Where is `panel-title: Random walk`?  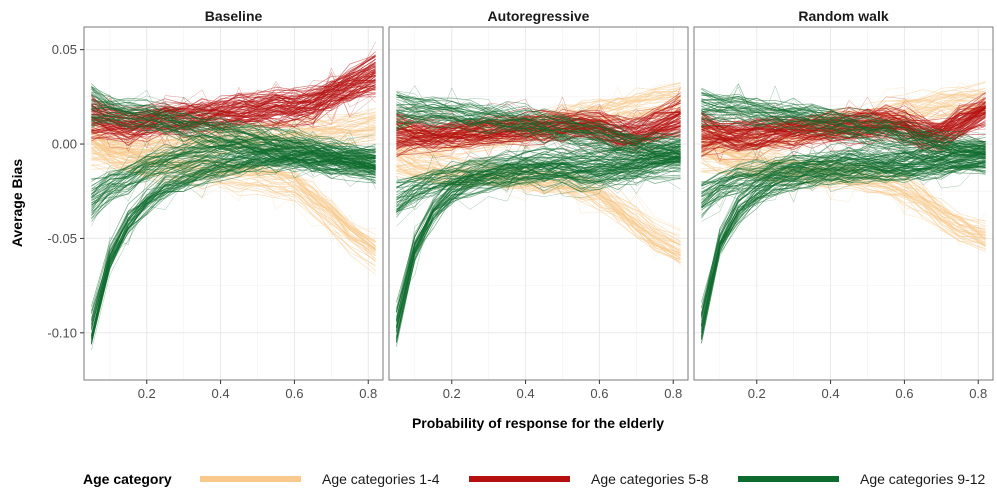 panel-title: Random walk is located at coordinates (843, 16).